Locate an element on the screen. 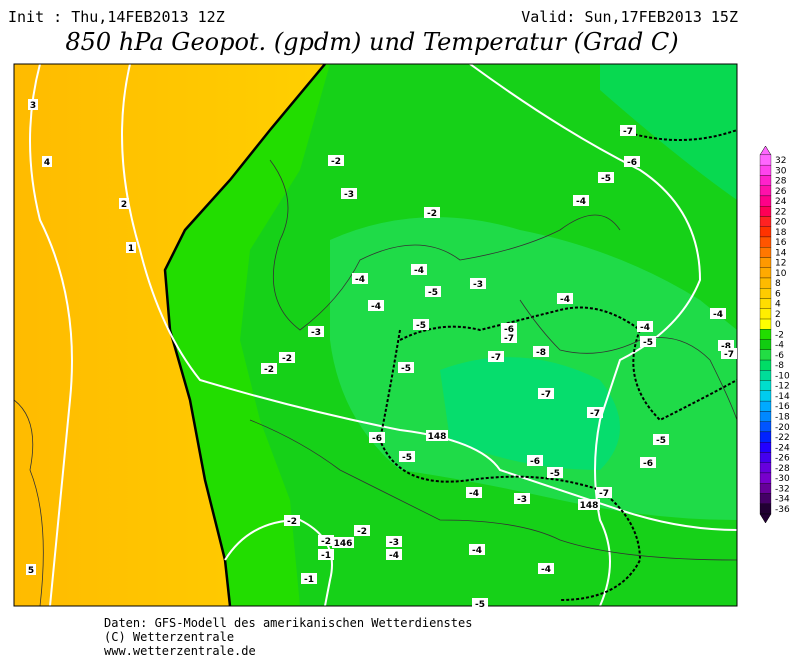  map-label: -6 is located at coordinates (509, 329).